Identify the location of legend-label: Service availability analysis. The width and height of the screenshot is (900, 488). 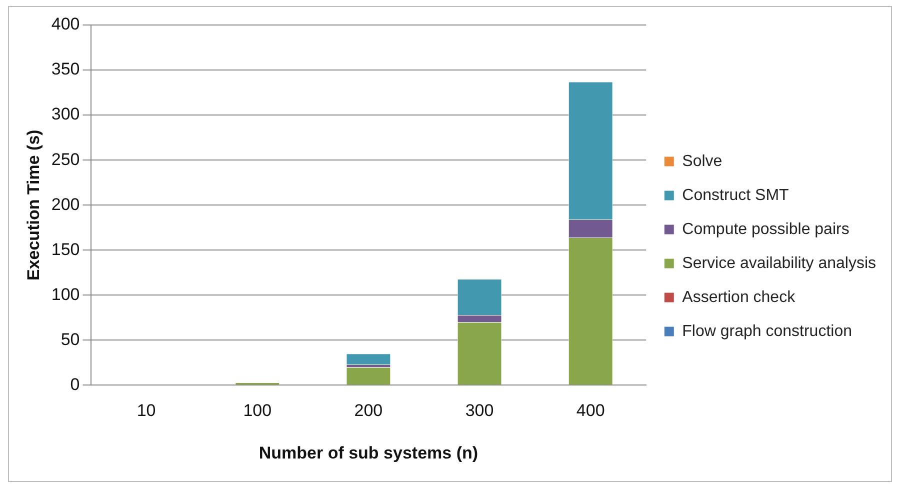
(779, 263).